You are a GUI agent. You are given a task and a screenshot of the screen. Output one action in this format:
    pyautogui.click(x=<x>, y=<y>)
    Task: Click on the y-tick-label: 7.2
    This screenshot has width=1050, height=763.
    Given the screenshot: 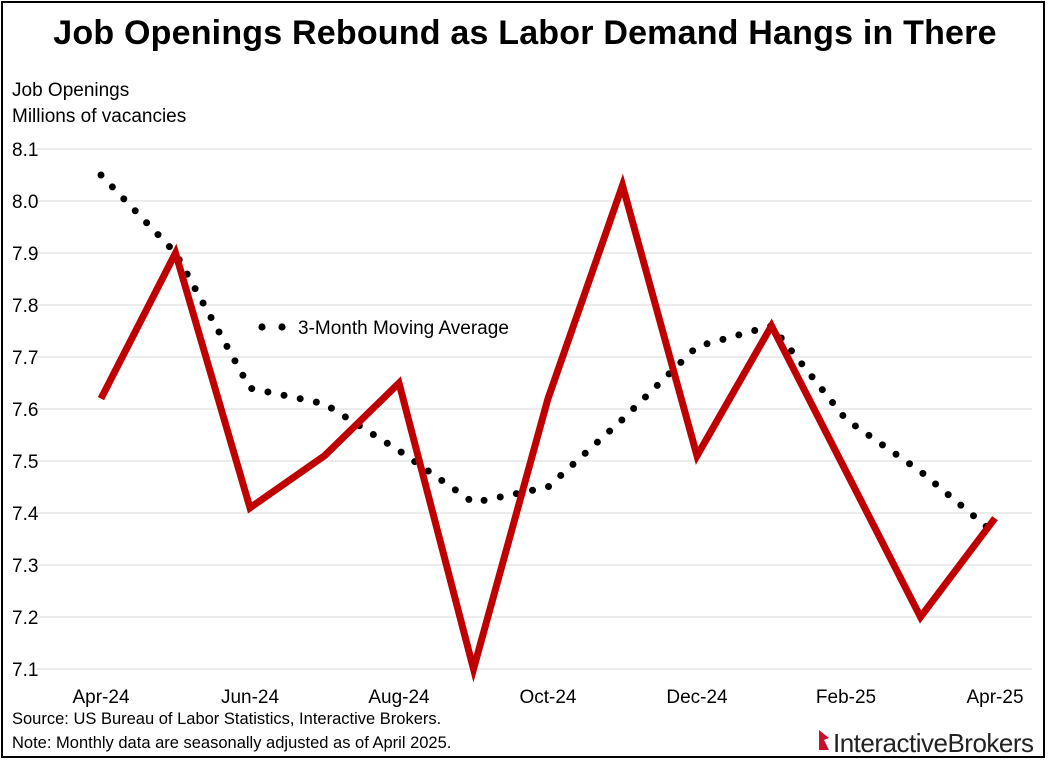 What is the action you would take?
    pyautogui.click(x=25, y=618)
    